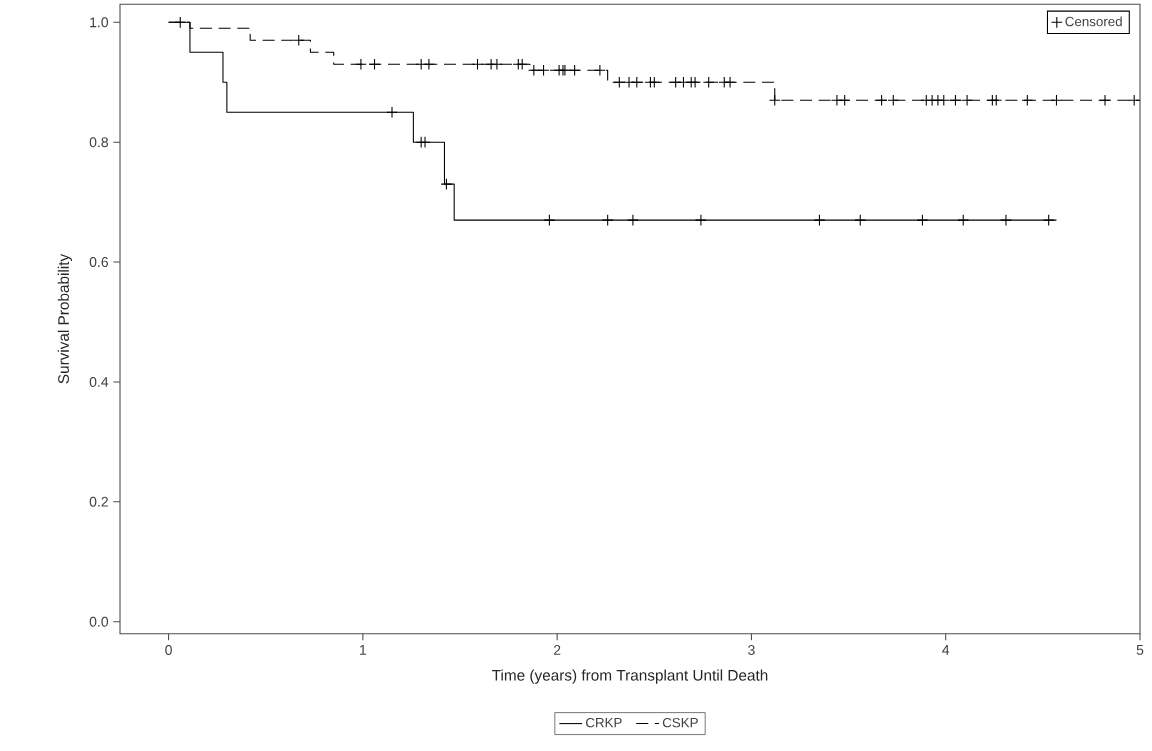  I want to click on y-tick-label: 0.8, so click(99, 142).